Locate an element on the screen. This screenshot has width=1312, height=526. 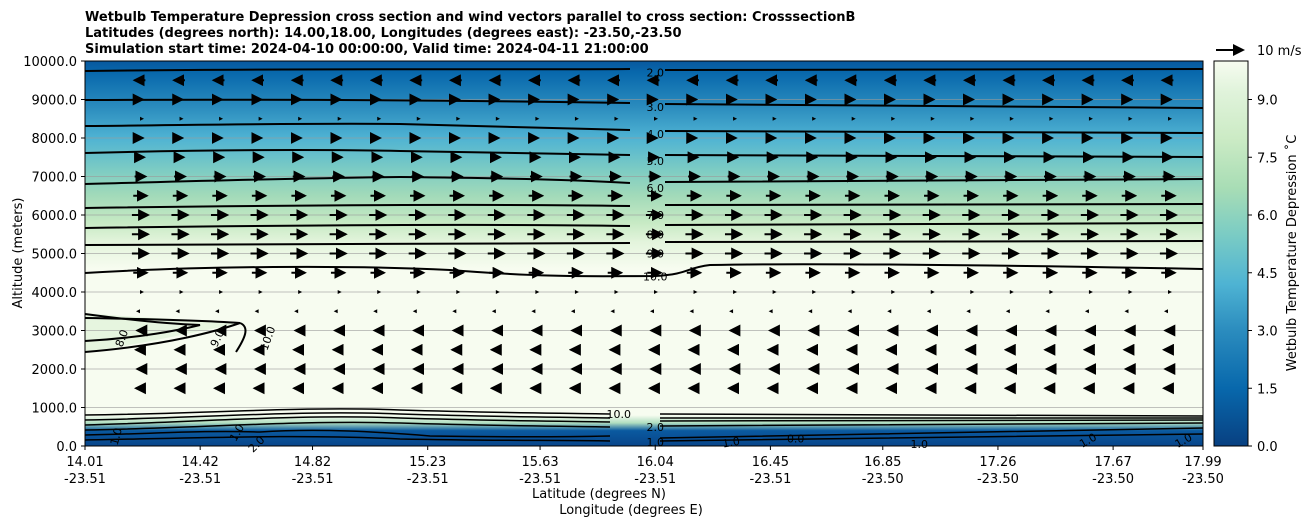
x-tick-label-lat: 17.67 is located at coordinates (1113, 462).